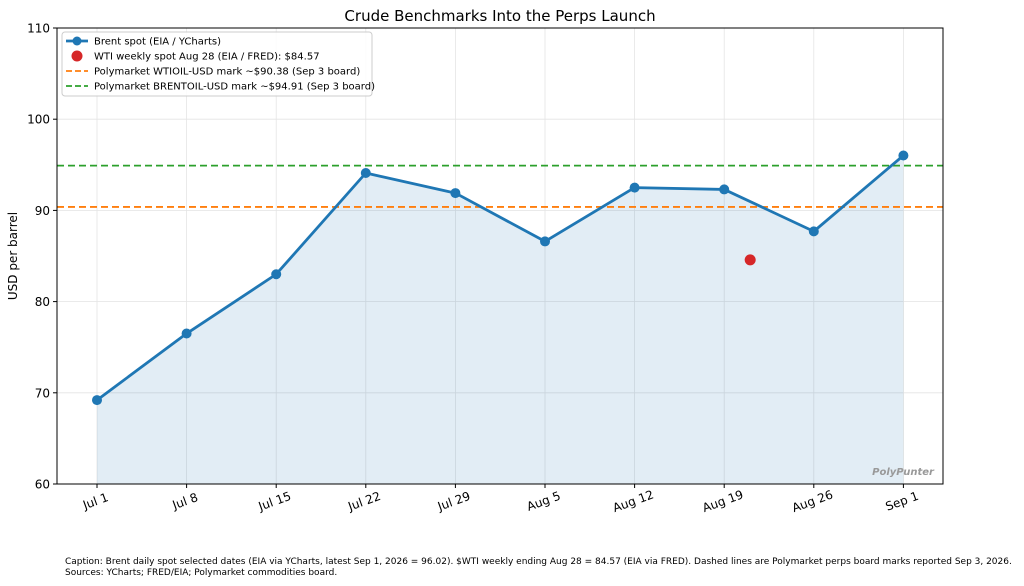  Describe the element at coordinates (363, 501) in the screenshot. I see `x-tick-label: Jul 22` at that location.